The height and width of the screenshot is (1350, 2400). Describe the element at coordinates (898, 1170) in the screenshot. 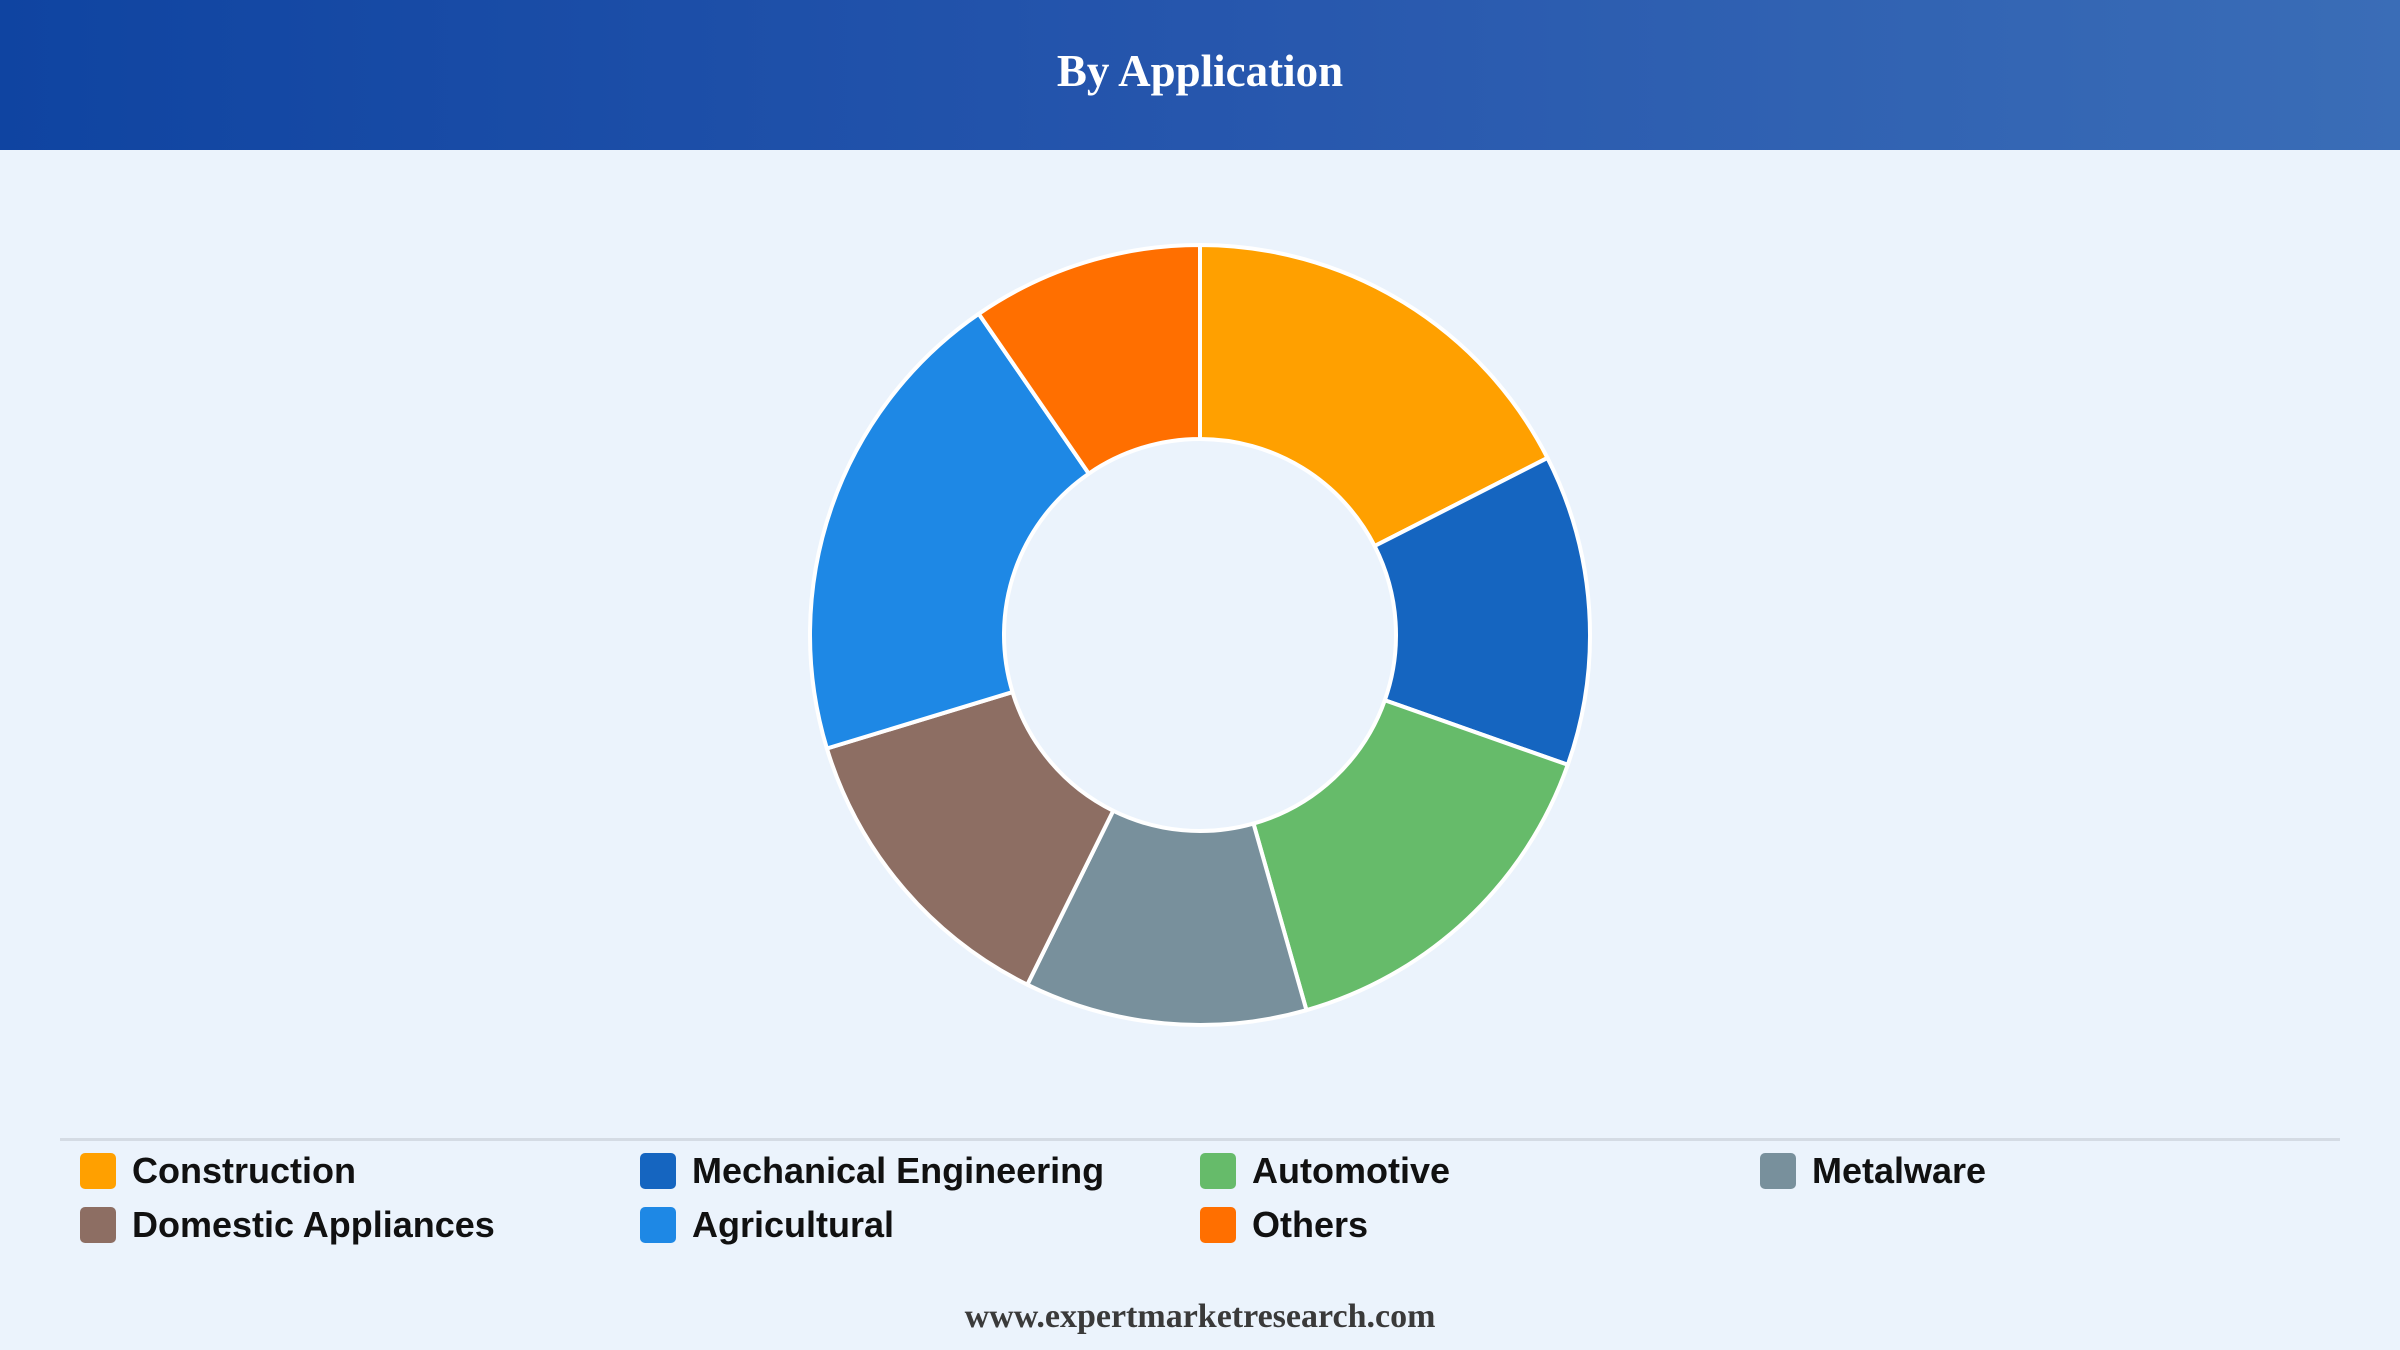

I see `legend-label: Mechanical Engineering` at that location.